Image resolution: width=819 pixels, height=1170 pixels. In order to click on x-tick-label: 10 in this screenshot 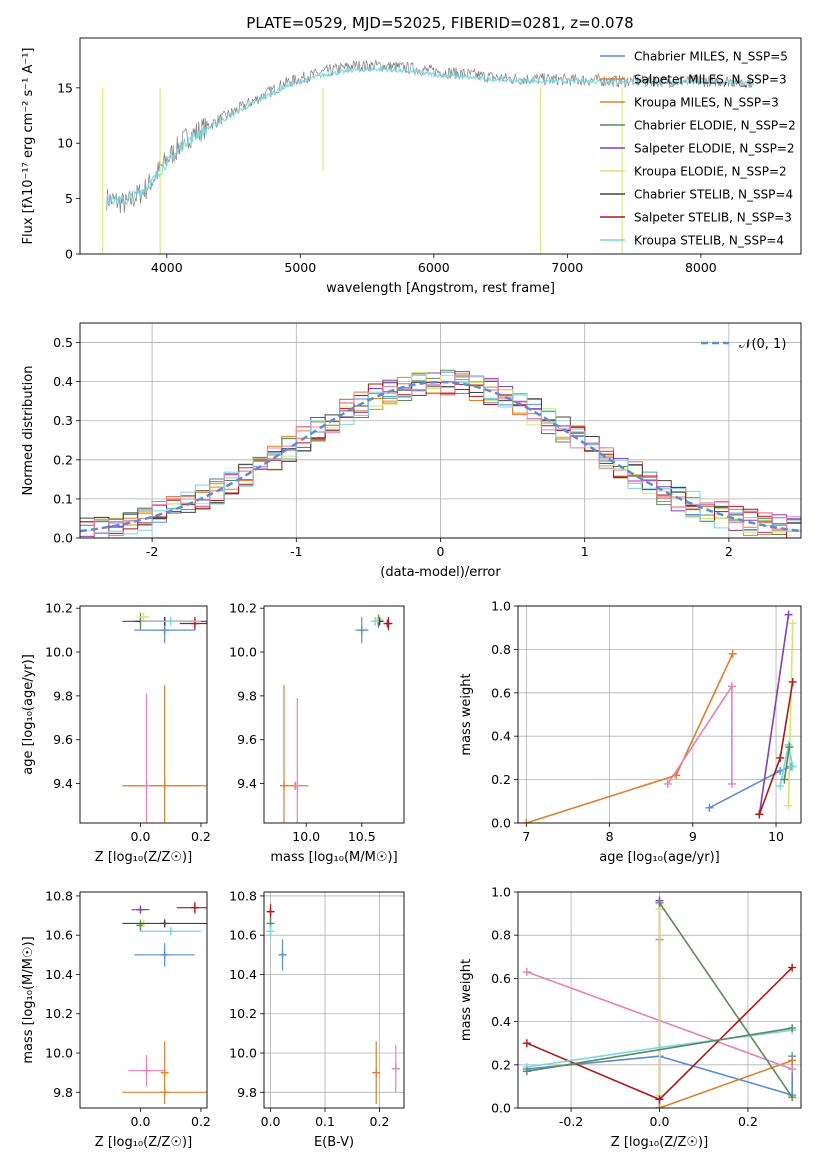, I will do `click(776, 836)`.